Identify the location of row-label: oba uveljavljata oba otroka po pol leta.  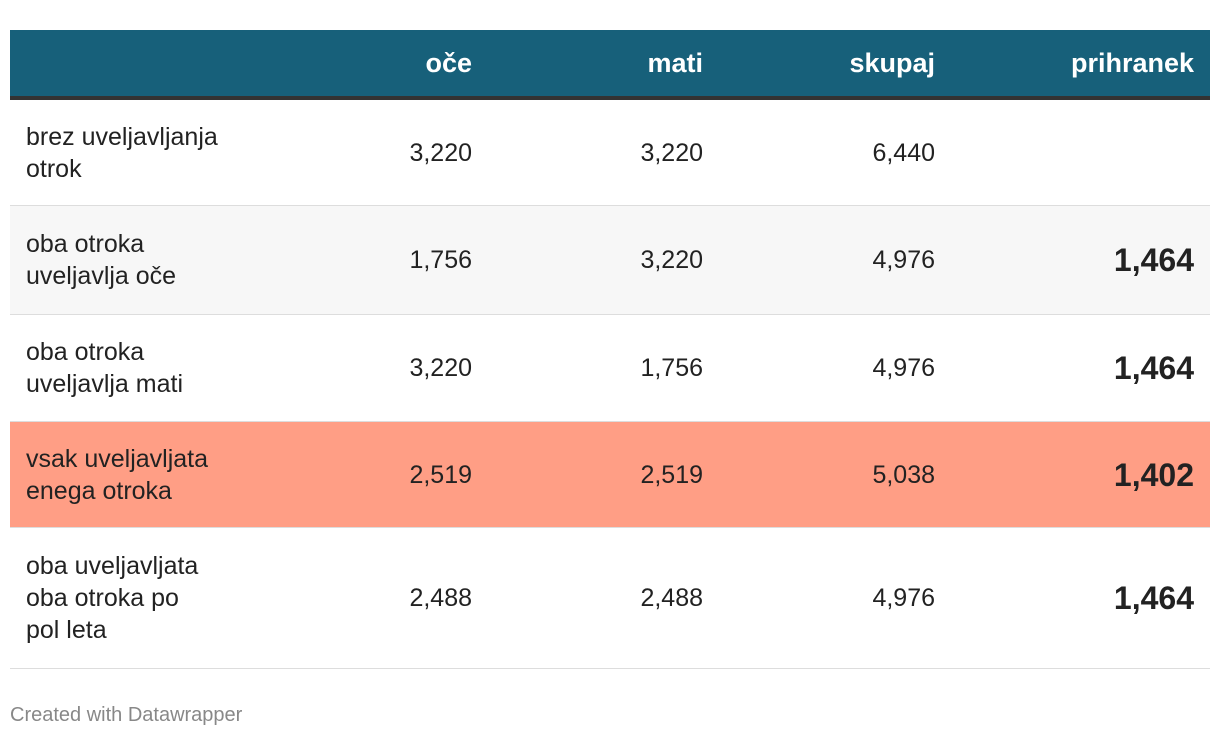
(125, 598).